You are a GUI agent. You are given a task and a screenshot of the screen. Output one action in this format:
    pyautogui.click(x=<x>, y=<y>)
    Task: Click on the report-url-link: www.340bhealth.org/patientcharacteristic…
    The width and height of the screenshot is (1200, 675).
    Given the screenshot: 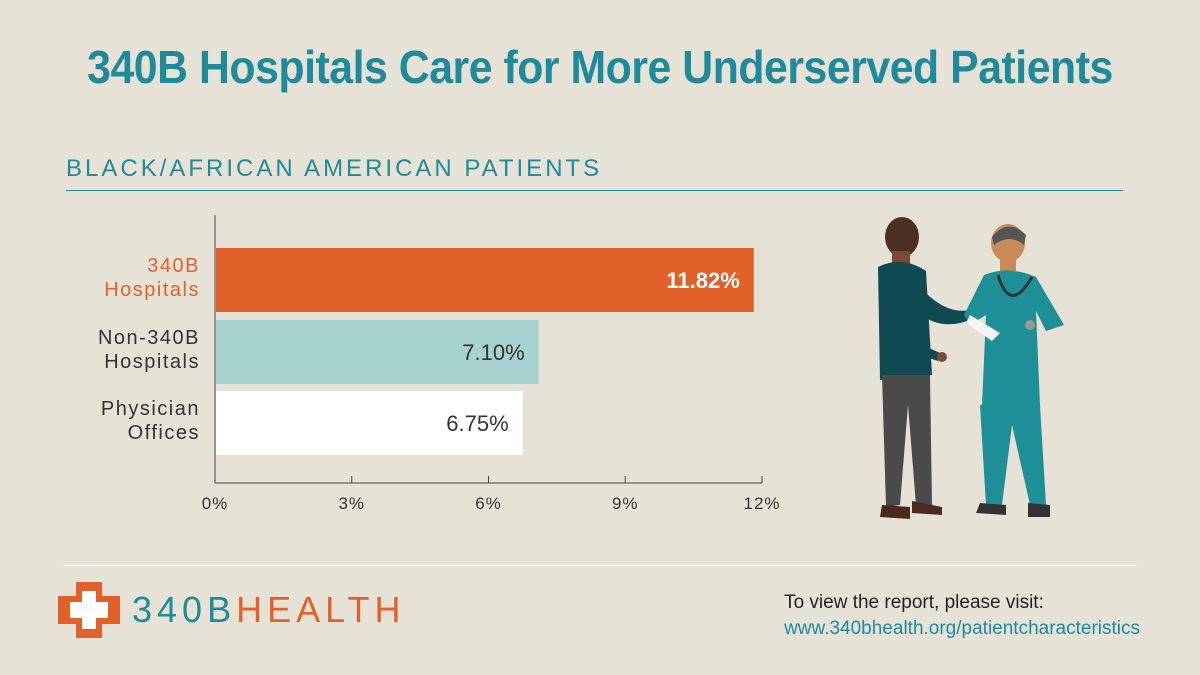 What is the action you would take?
    pyautogui.click(x=962, y=628)
    